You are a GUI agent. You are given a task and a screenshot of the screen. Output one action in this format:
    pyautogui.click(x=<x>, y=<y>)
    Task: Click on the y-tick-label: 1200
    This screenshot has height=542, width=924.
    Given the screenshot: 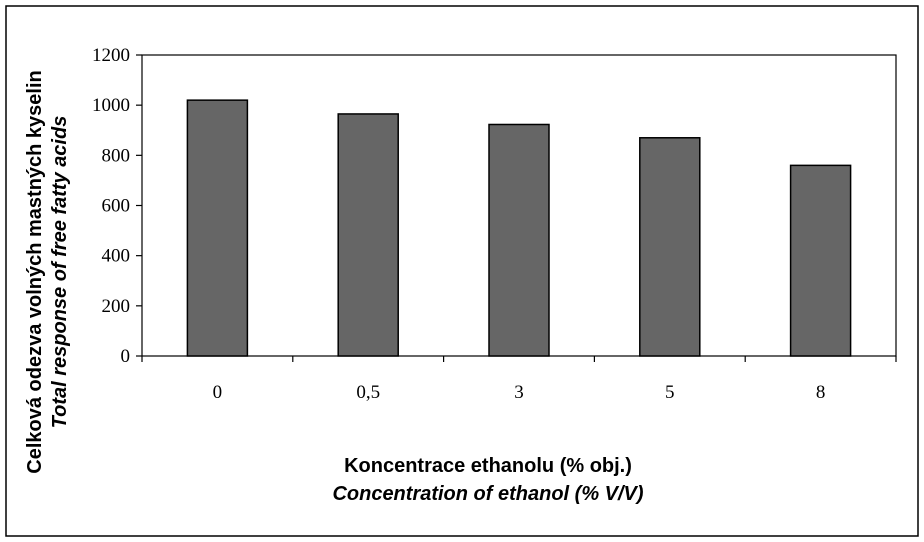 What is the action you would take?
    pyautogui.click(x=111, y=55)
    